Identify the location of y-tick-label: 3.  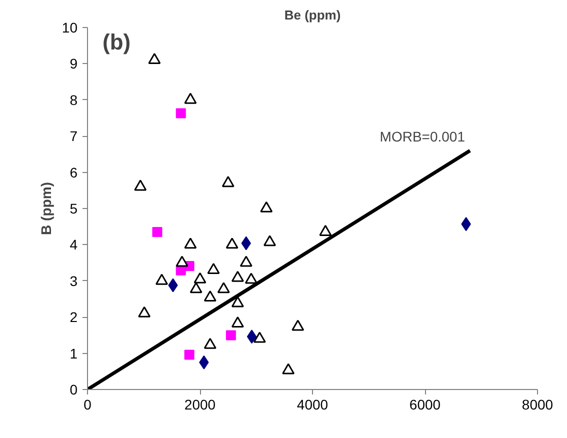
(74, 280).